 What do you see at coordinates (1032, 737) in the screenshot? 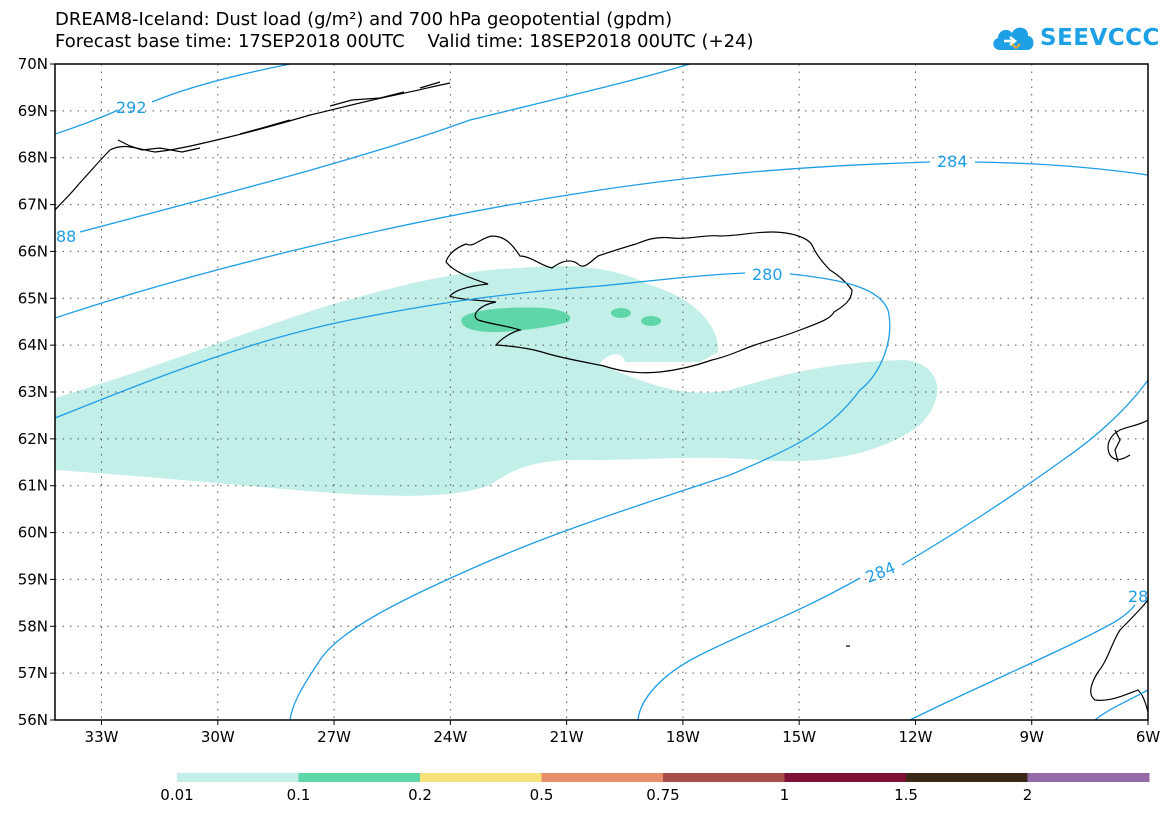
I see `lon-label: 9W` at bounding box center [1032, 737].